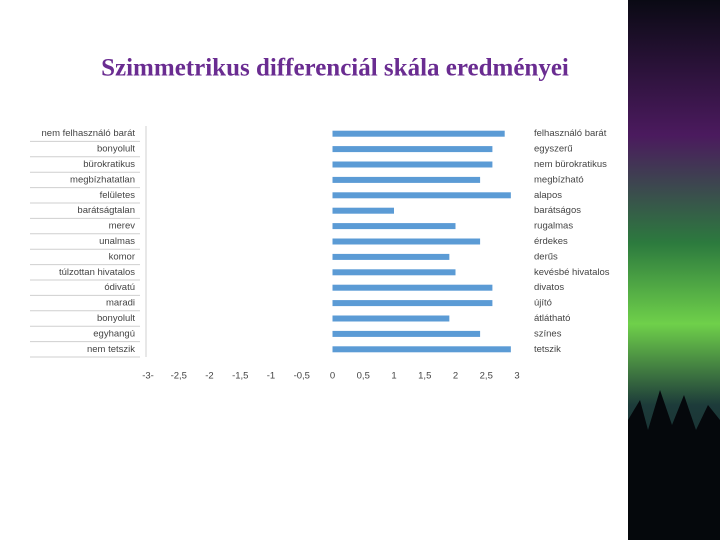 The width and height of the screenshot is (720, 545). I want to click on right-label: alapos, so click(548, 195).